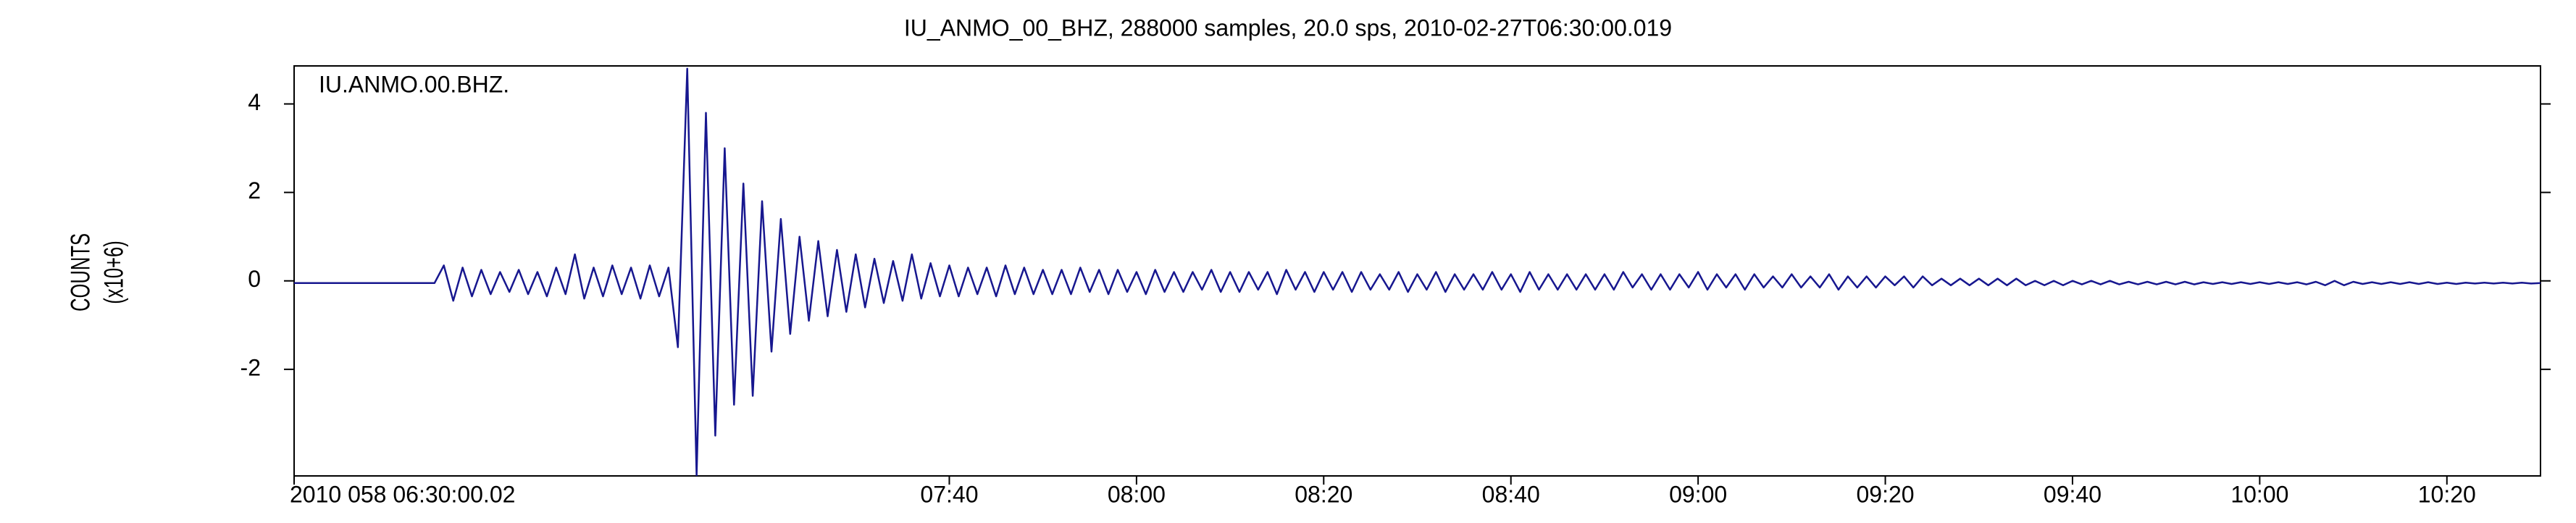 This screenshot has height=523, width=2576. What do you see at coordinates (2447, 494) in the screenshot?
I see `x-tick-label: 10:20` at bounding box center [2447, 494].